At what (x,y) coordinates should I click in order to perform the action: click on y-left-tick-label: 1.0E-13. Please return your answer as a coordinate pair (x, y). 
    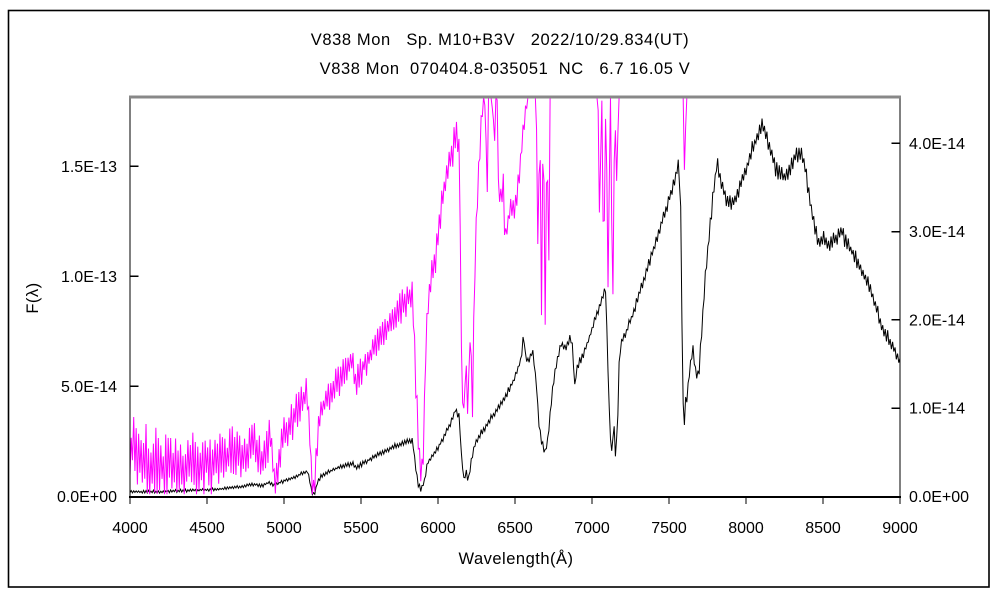
    Looking at the image, I should click on (89, 277).